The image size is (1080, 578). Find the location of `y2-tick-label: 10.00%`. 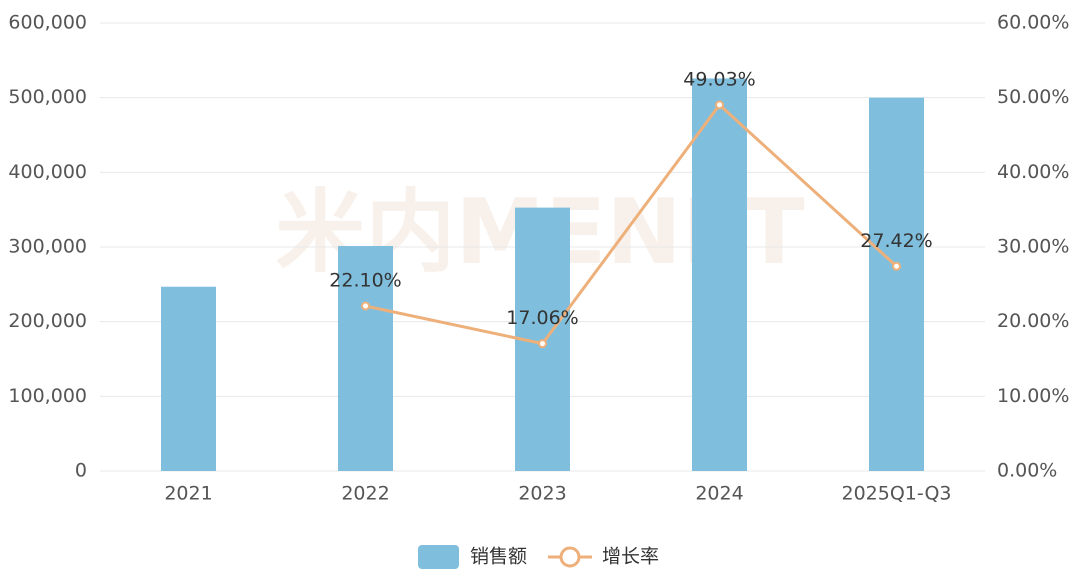

y2-tick-label: 10.00% is located at coordinates (1033, 396).